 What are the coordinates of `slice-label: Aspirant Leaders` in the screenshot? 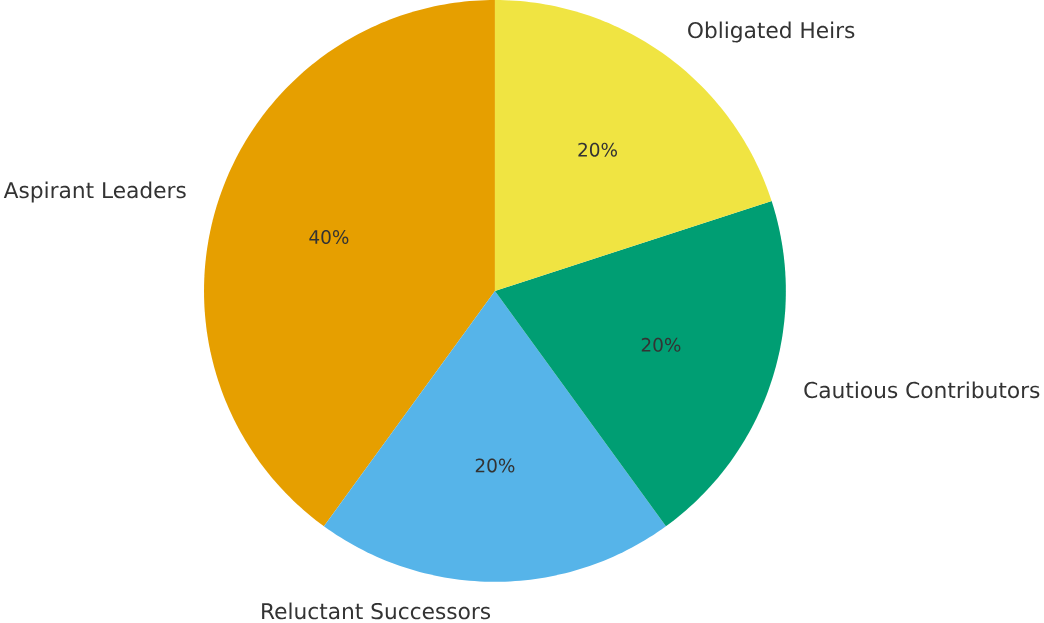 It's located at (94, 192).